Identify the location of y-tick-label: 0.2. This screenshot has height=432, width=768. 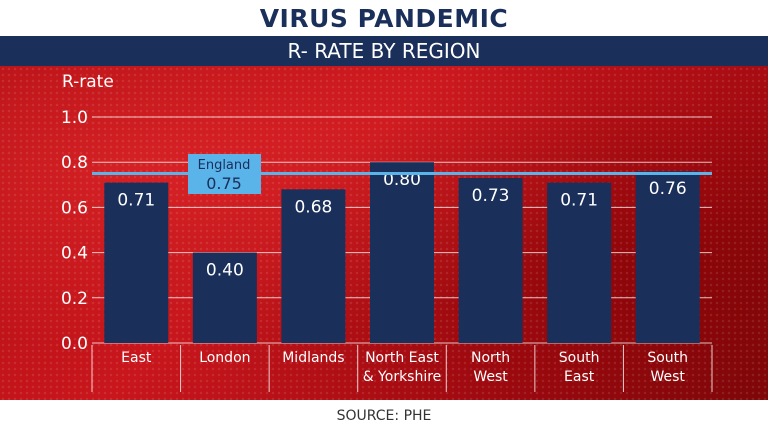
(74, 299).